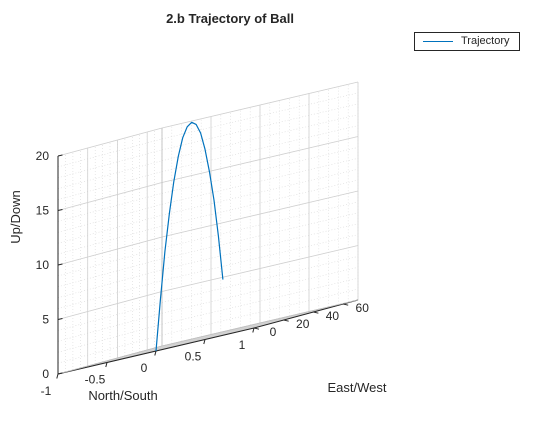  I want to click on x-axis-label: North/South, so click(122, 395).